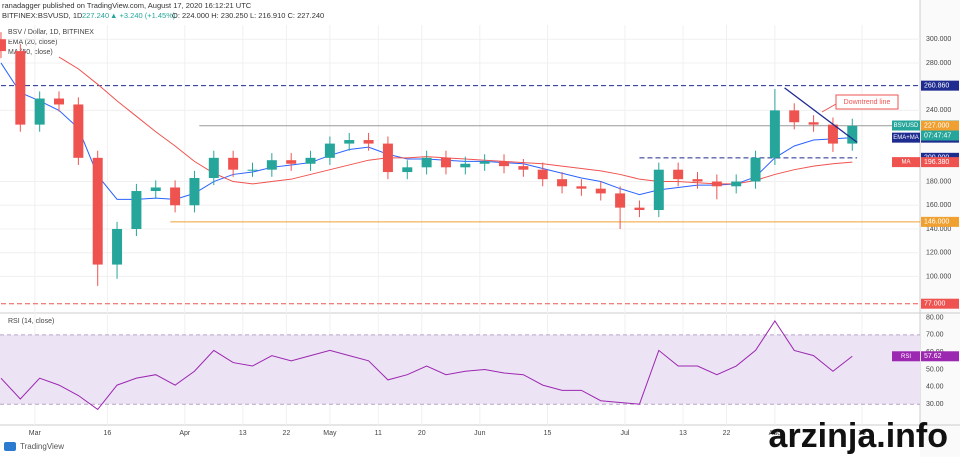 Image resolution: width=960 pixels, height=457 pixels. What do you see at coordinates (938, 63) in the screenshot?
I see `y-tick-label: 280.000` at bounding box center [938, 63].